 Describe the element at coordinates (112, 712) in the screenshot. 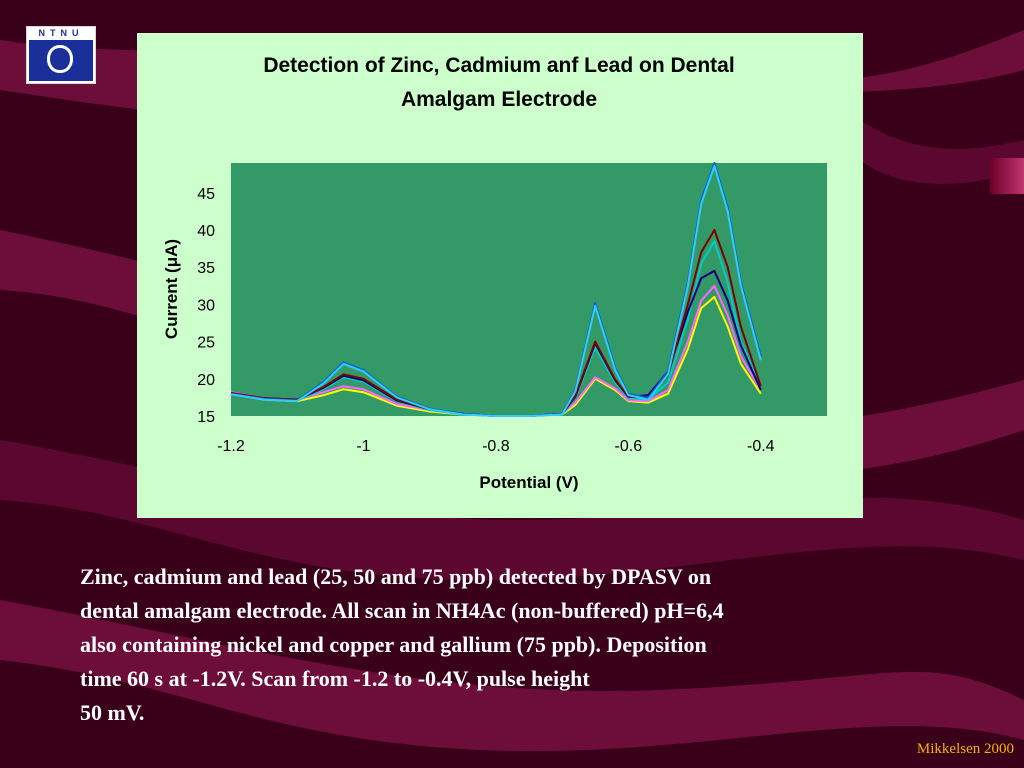

I see `caption-line-5: 50 mV.` at that location.